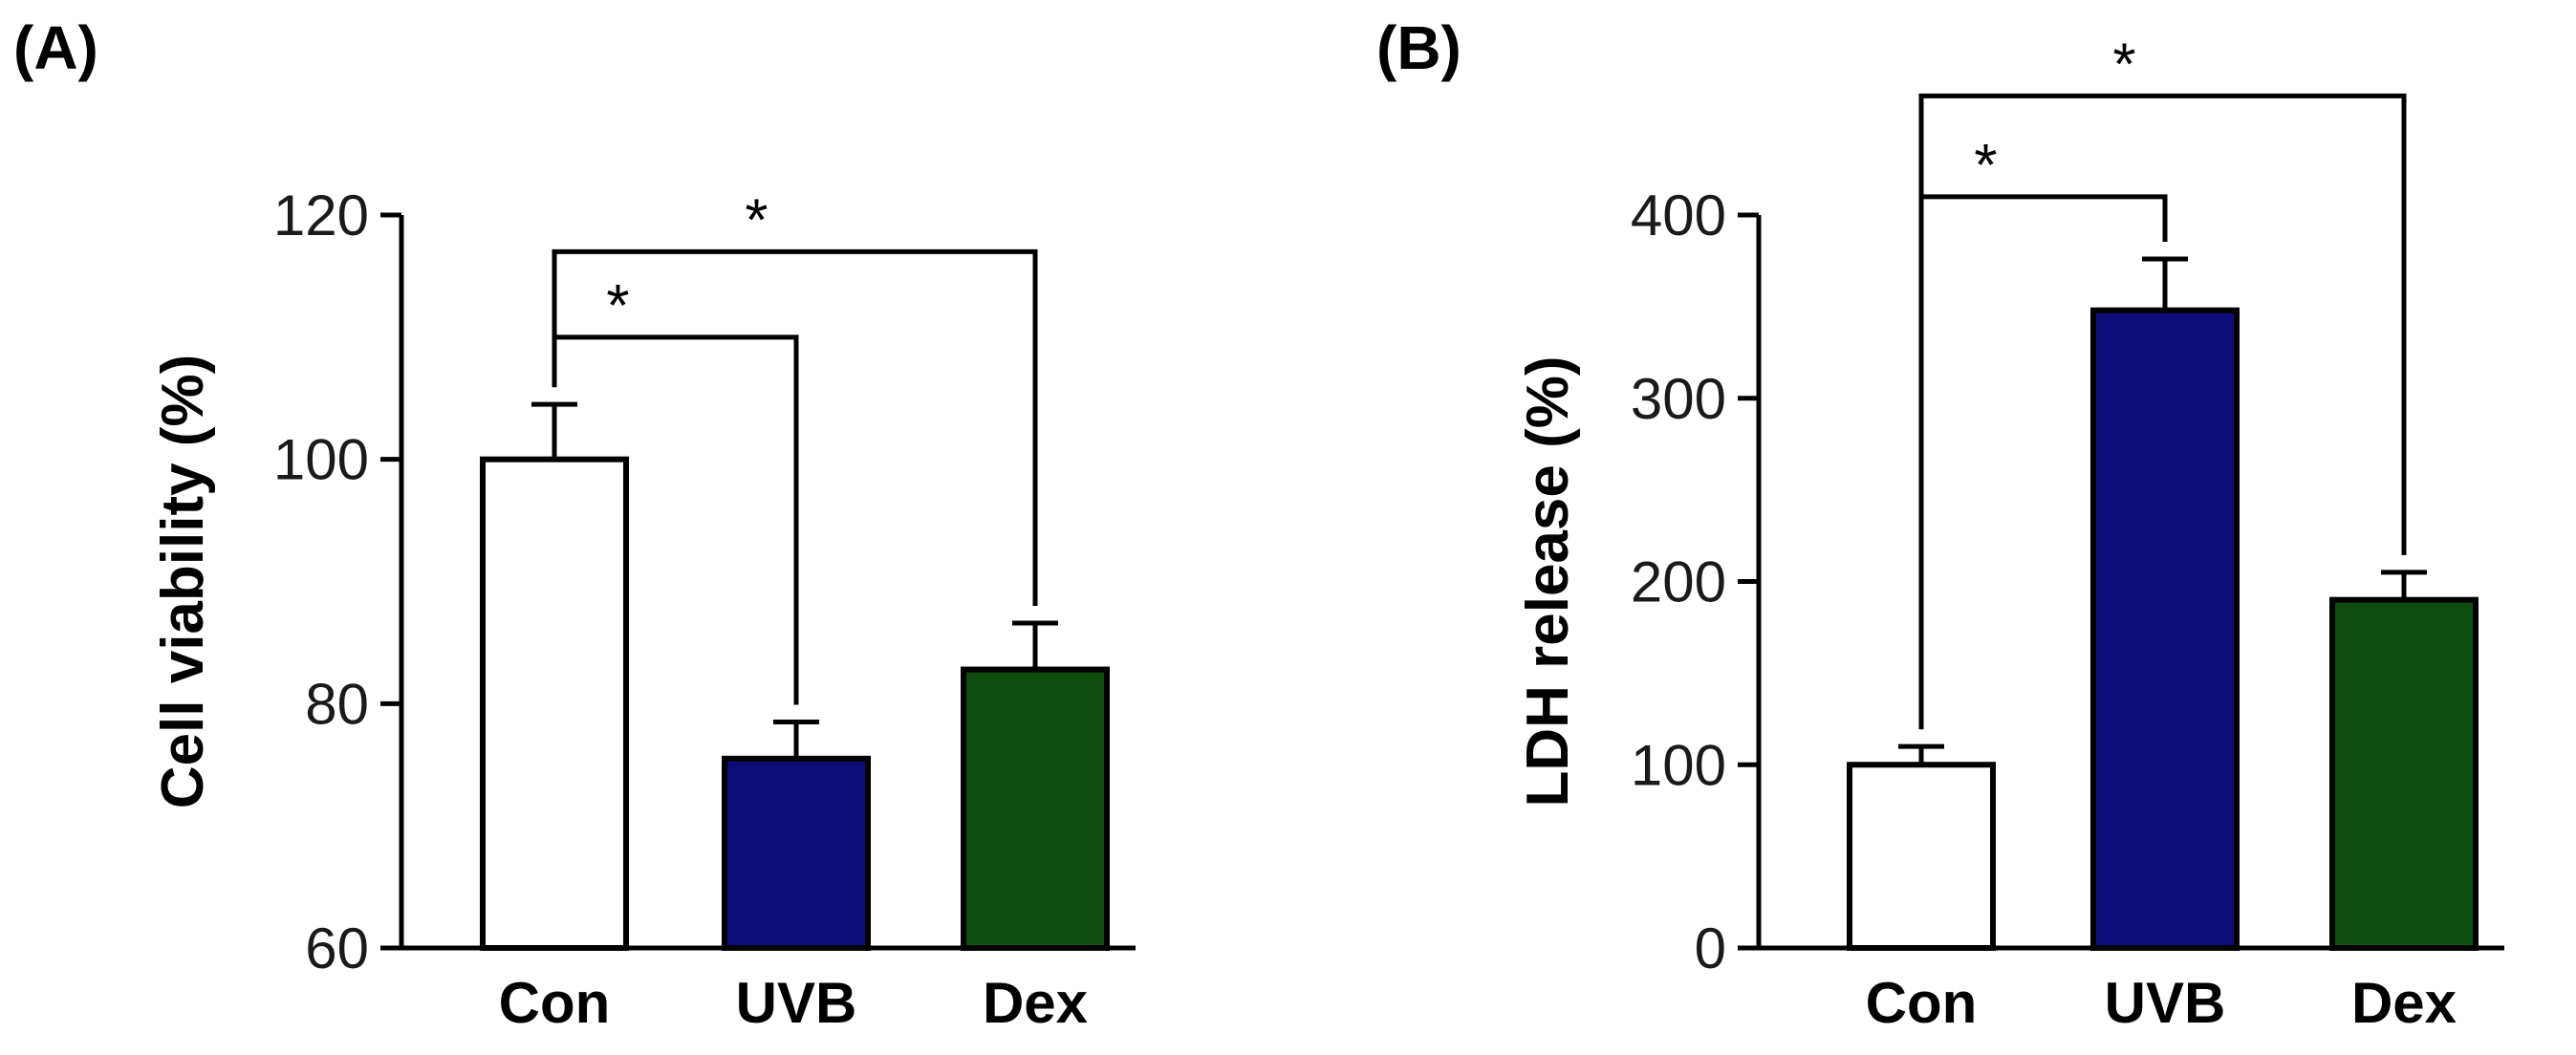  What do you see at coordinates (555, 1003) in the screenshot?
I see `chart0-category-label: Con` at bounding box center [555, 1003].